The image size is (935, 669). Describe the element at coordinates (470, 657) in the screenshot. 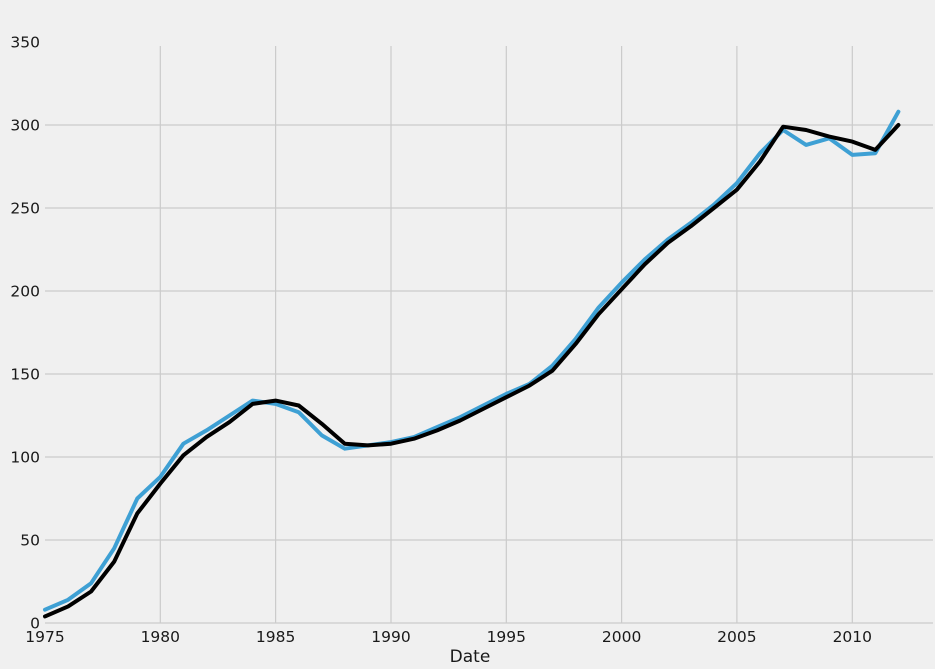

I see `x-axis-label: Date` at that location.